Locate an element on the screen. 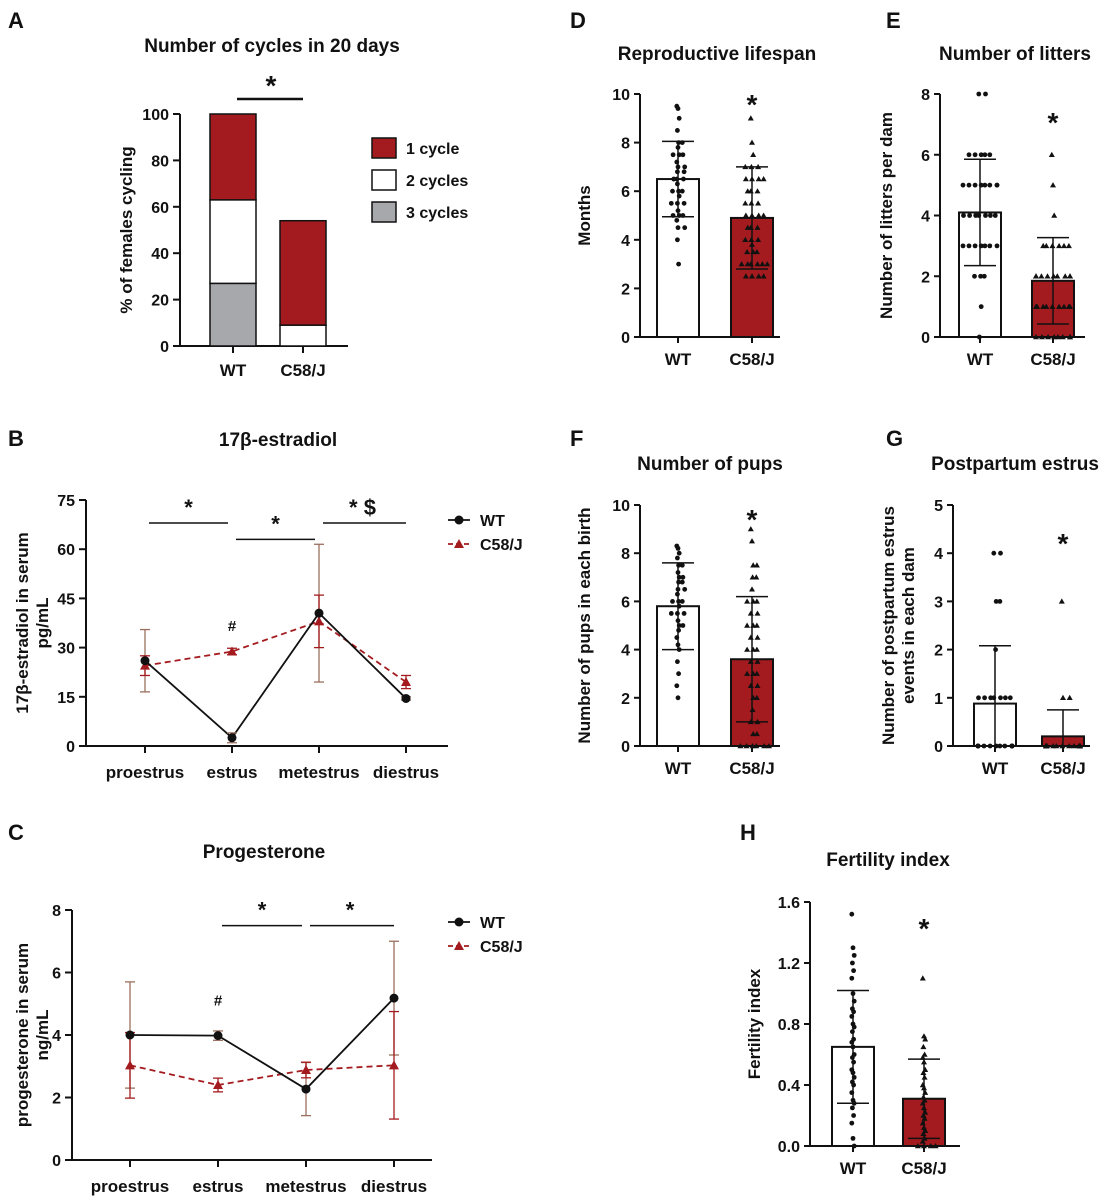 The height and width of the screenshot is (1200, 1117). legend-marker-c58j is located at coordinates (459, 543).